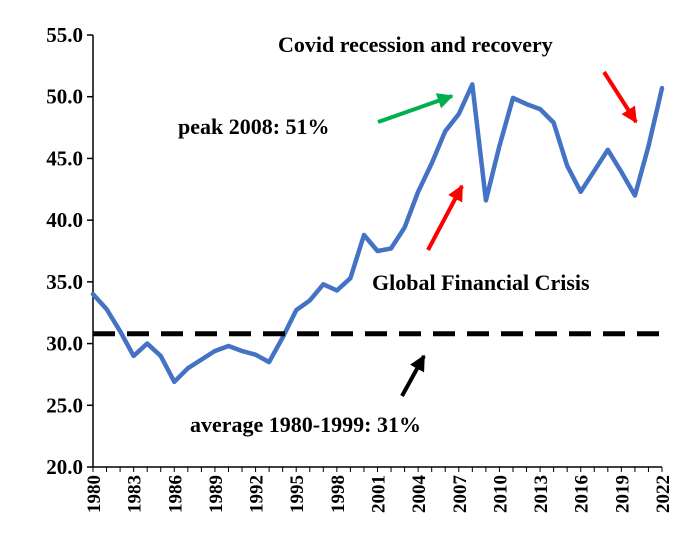 Image resolution: width=700 pixels, height=560 pixels. What do you see at coordinates (415, 108) in the screenshot?
I see `peak-arrow` at bounding box center [415, 108].